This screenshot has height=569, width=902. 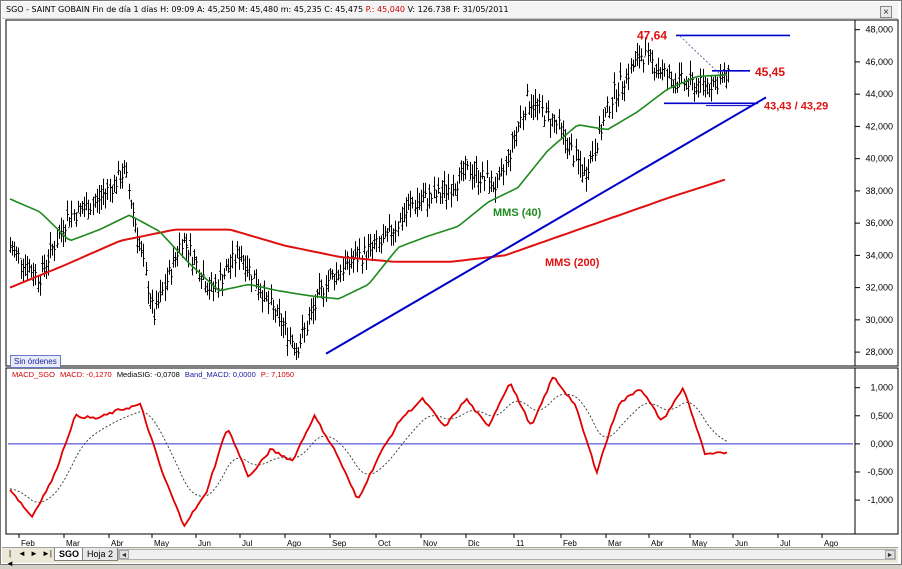 What do you see at coordinates (879, 223) in the screenshot?
I see `price-tick-label: 36,000` at bounding box center [879, 223].